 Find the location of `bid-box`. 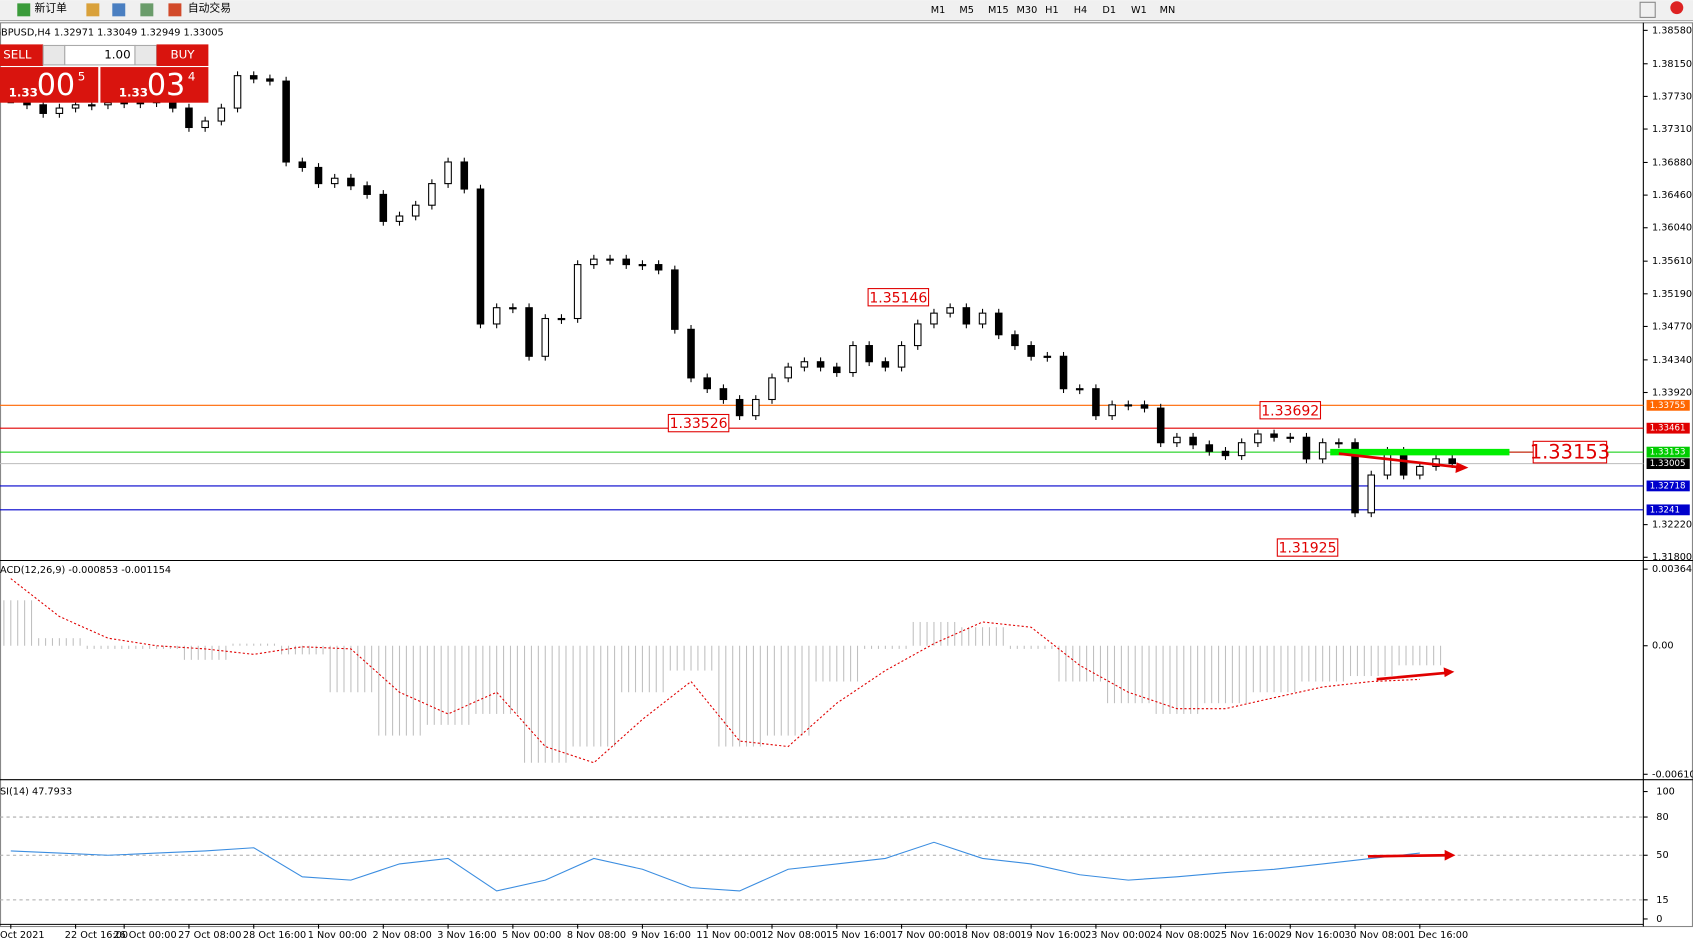

bid-box is located at coordinates (49, 85).